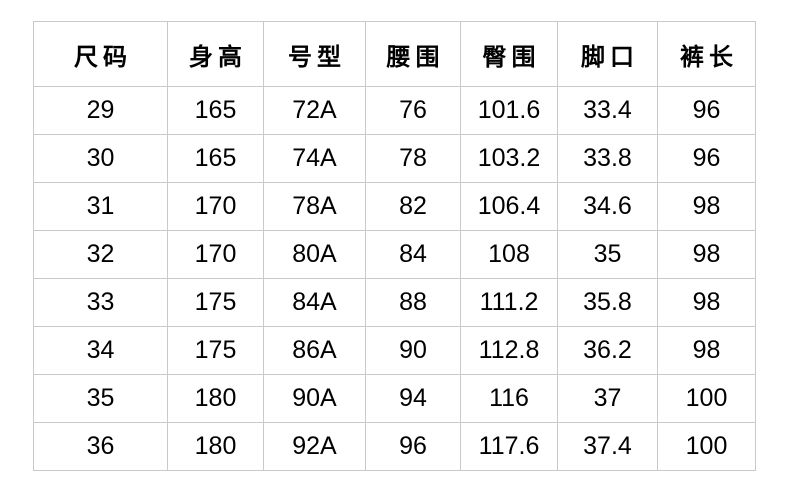  Describe the element at coordinates (100, 254) in the screenshot. I see `table-cell: 32` at that location.